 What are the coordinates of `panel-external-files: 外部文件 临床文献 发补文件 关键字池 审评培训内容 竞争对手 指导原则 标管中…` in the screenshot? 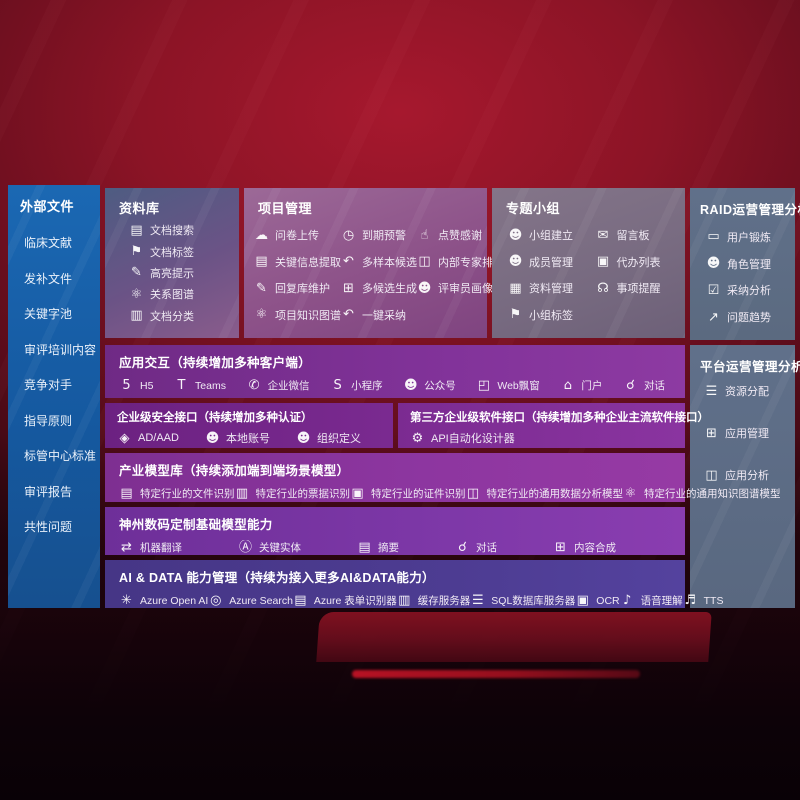 It's located at (54, 396).